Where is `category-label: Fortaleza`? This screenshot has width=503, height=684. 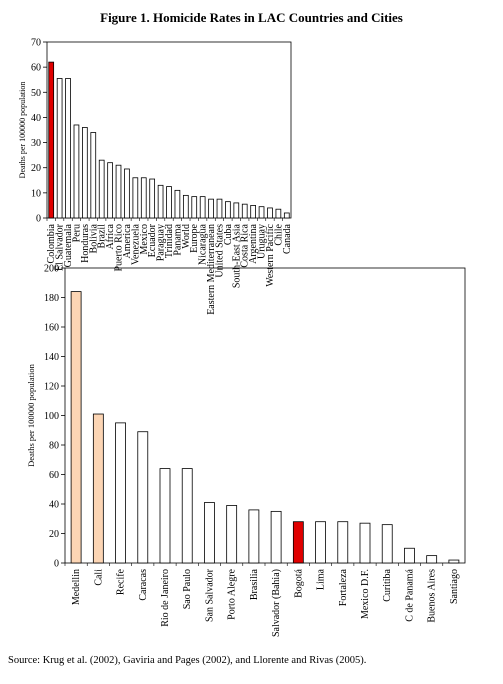
category-label: Fortaleza is located at coordinates (343, 587).